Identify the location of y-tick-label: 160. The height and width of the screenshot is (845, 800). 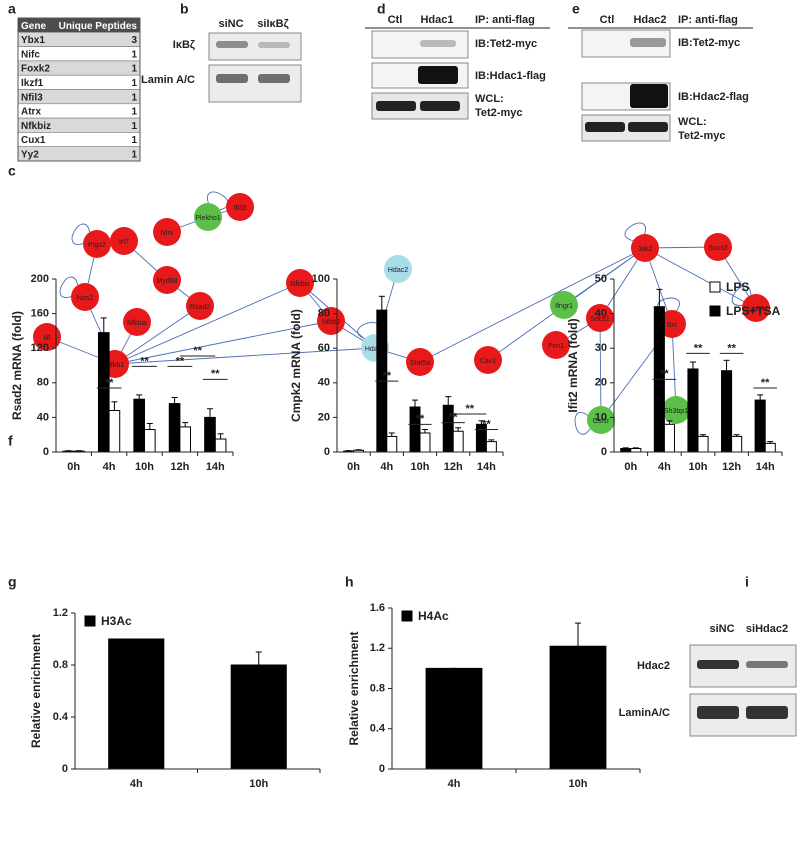
(40, 314).